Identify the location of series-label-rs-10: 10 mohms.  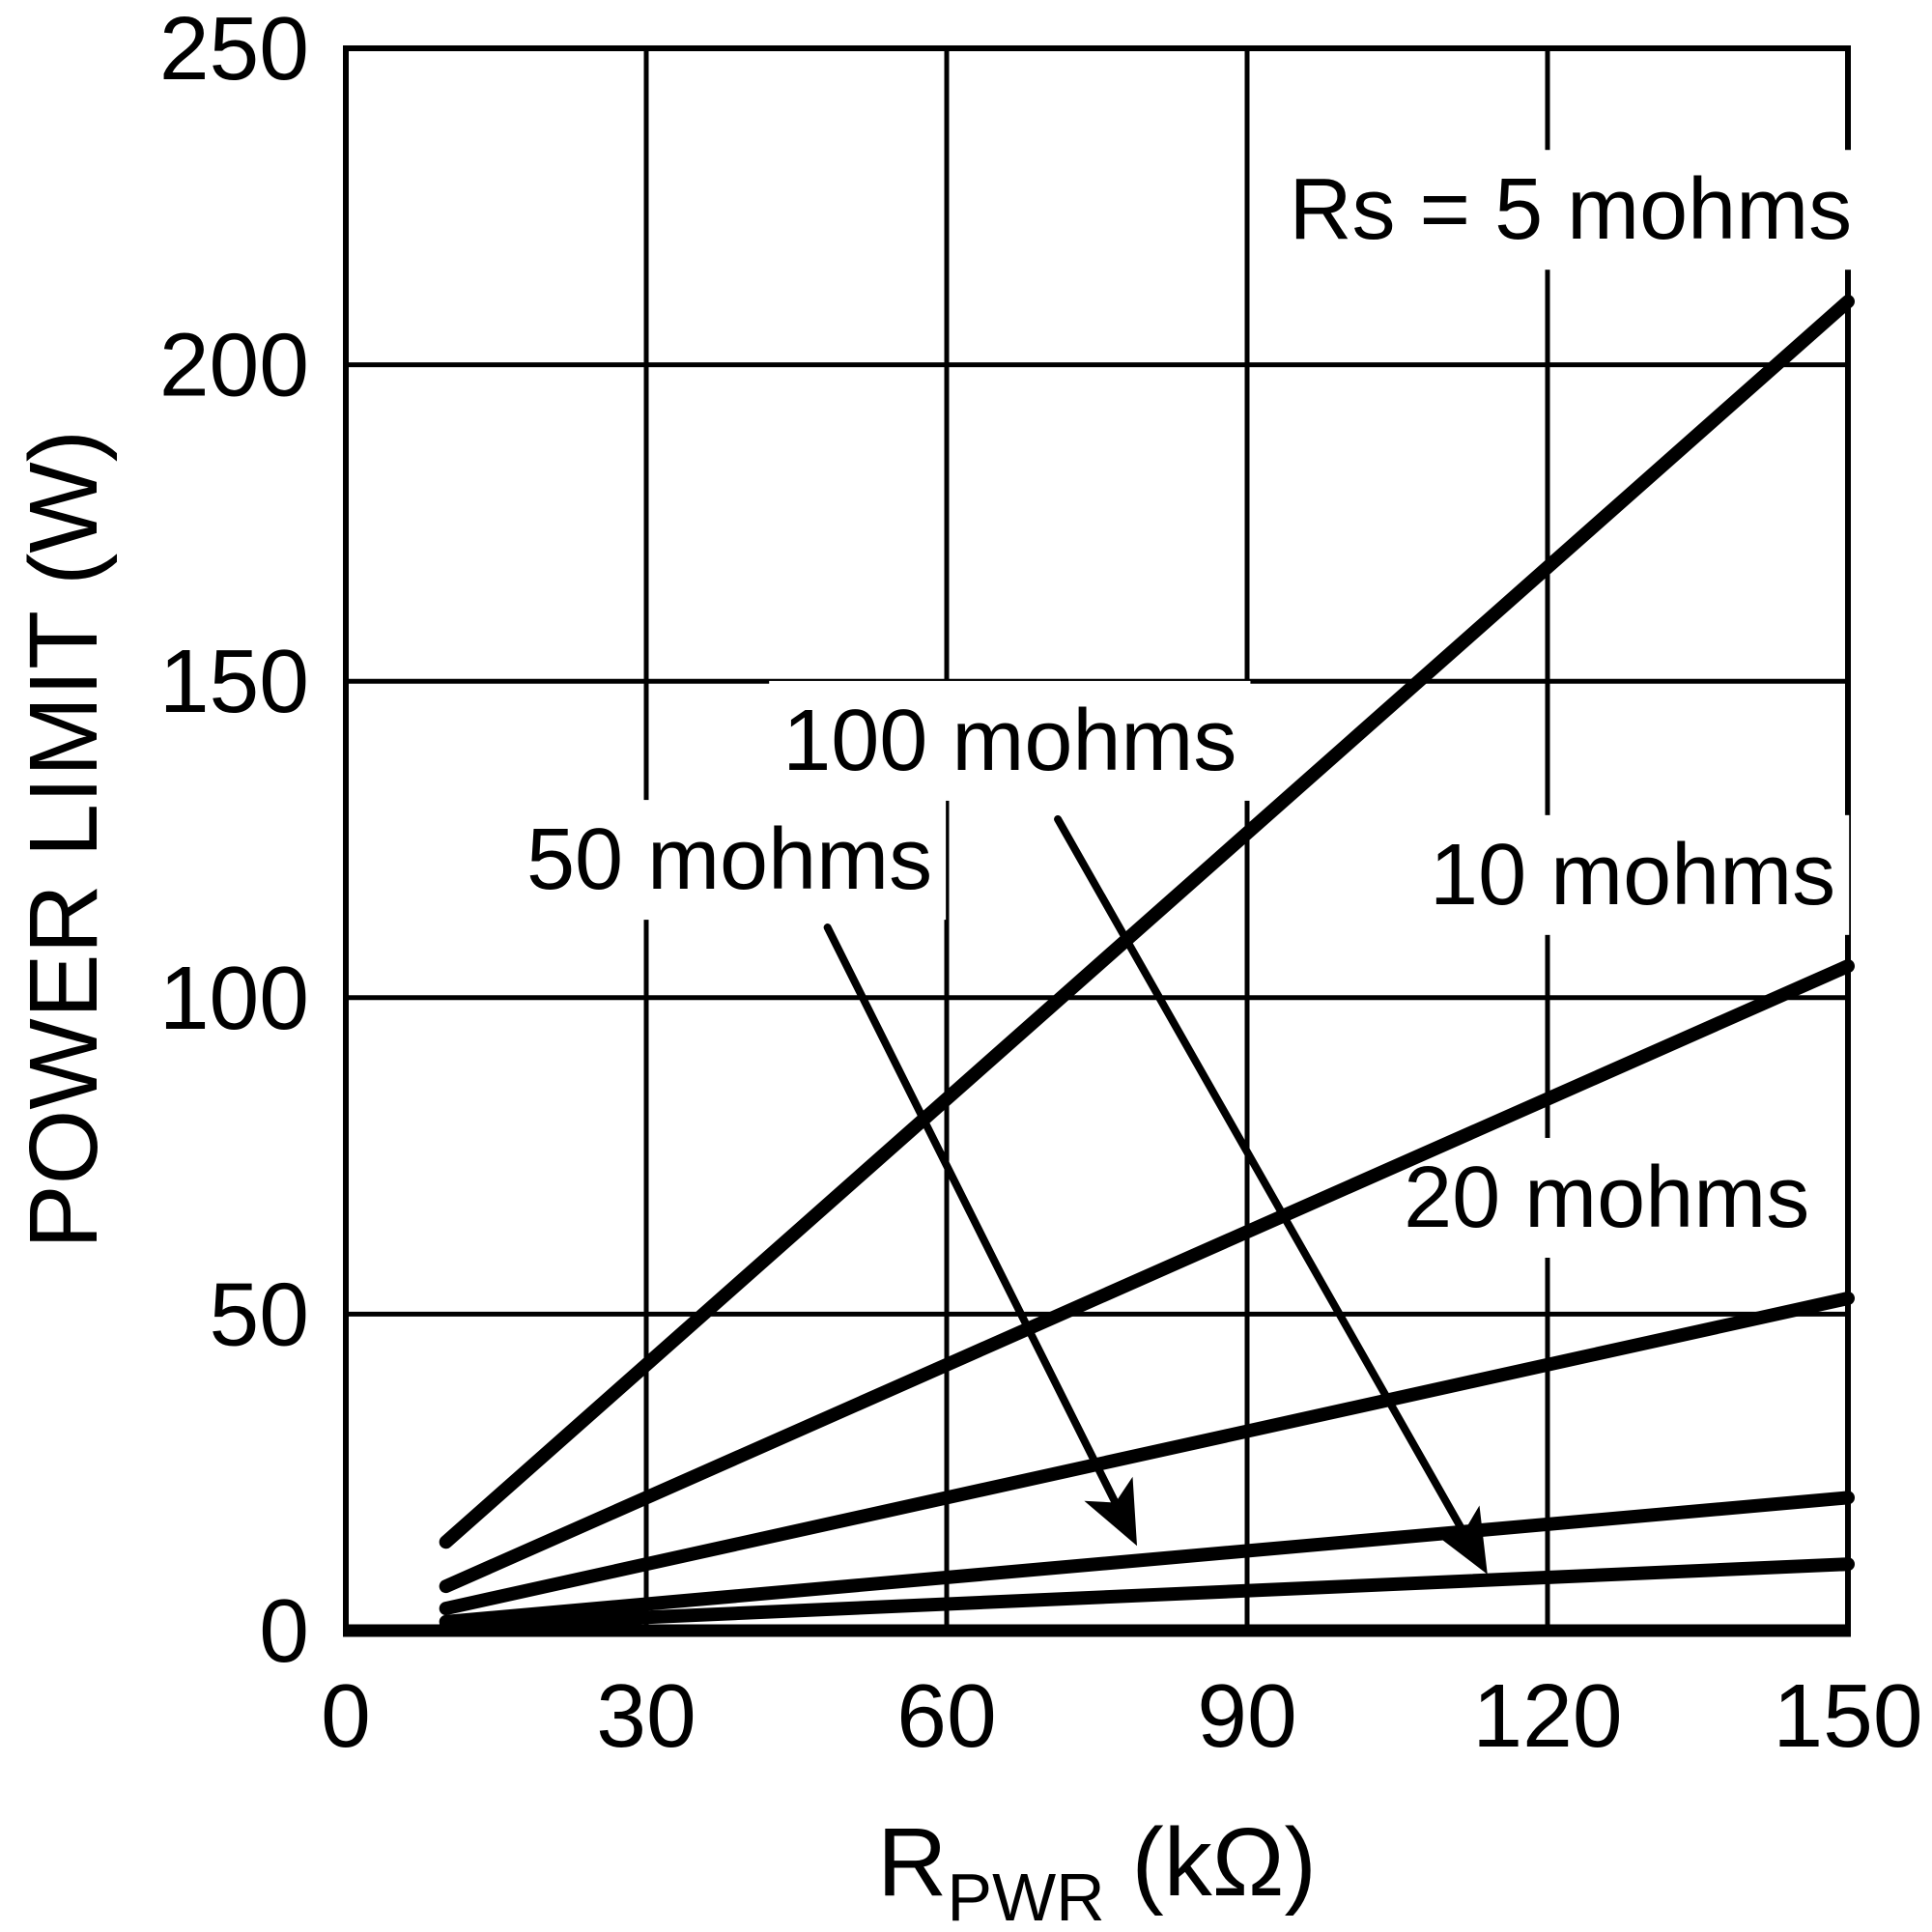
(1633, 874).